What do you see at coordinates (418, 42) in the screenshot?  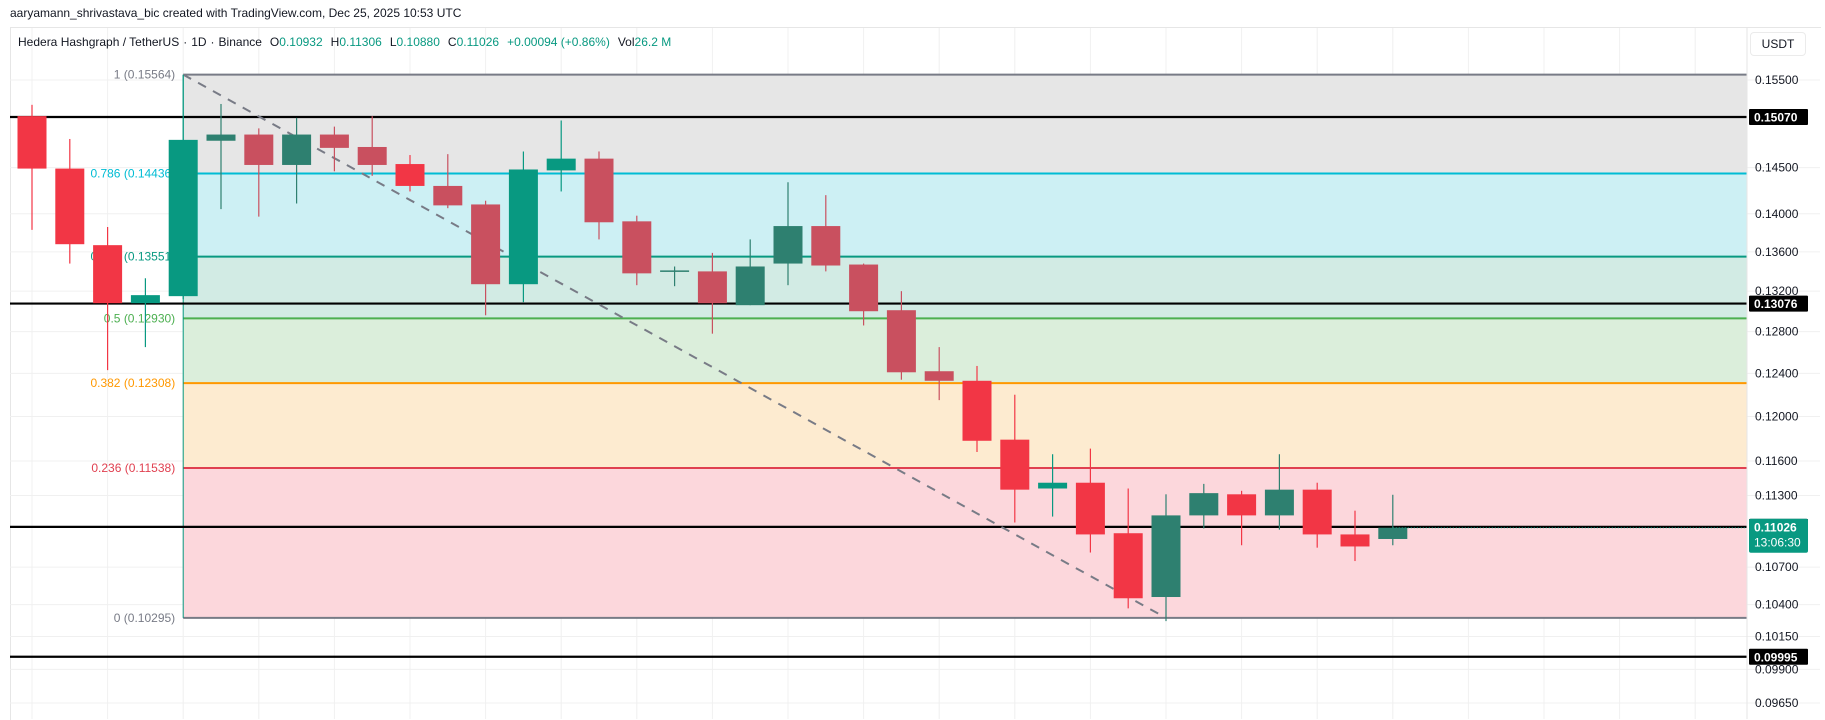 I see `low-value: 0.10880` at bounding box center [418, 42].